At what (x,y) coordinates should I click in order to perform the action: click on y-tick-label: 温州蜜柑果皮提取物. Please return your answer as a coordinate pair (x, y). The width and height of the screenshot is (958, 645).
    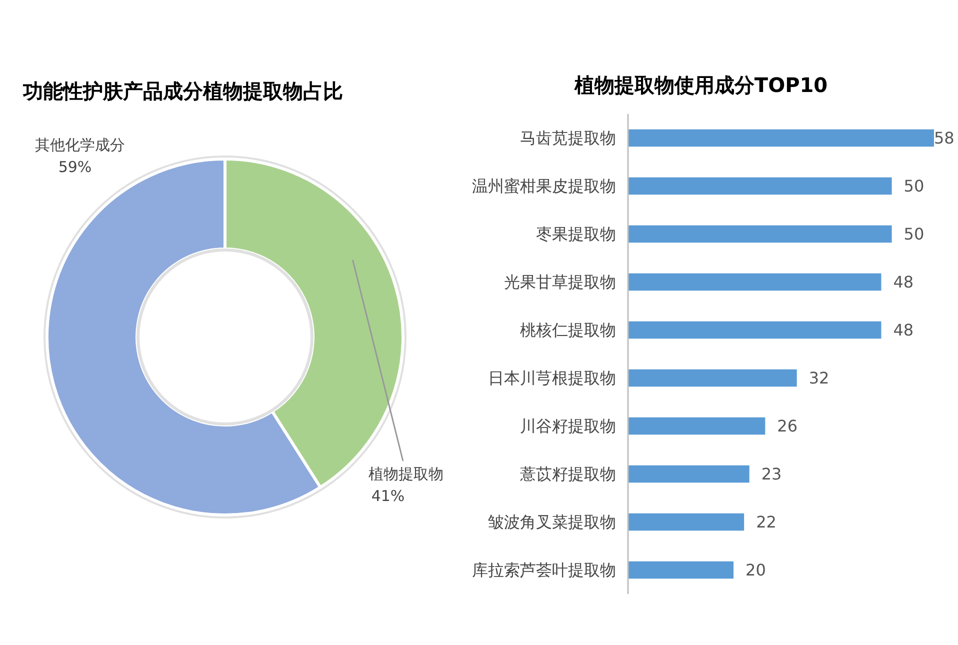
    Looking at the image, I should click on (544, 186).